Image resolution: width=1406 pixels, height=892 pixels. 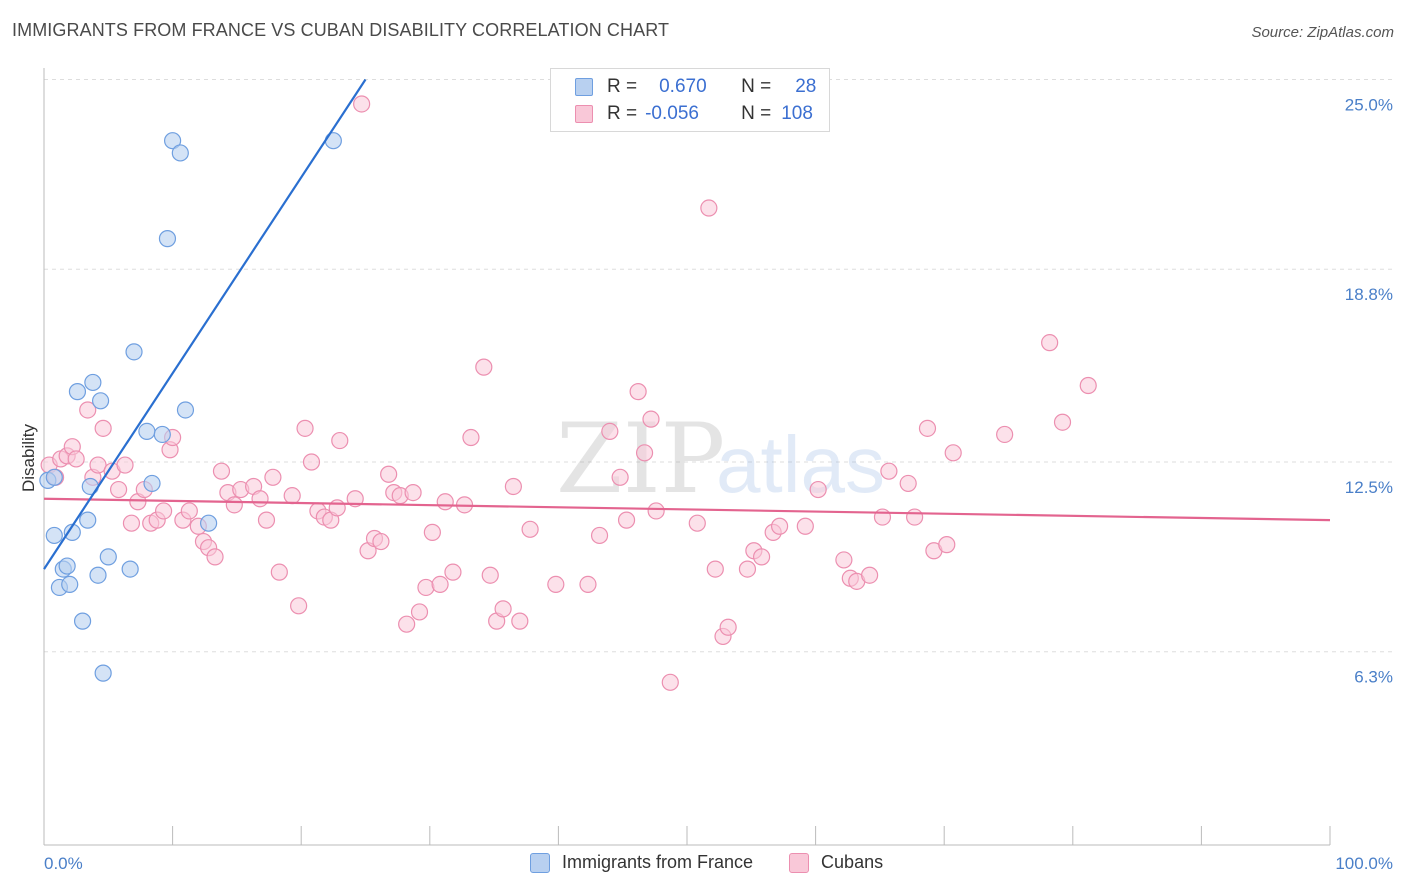 What do you see at coordinates (1364, 863) in the screenshot?
I see `x-tick-max: 100.0%` at bounding box center [1364, 863].